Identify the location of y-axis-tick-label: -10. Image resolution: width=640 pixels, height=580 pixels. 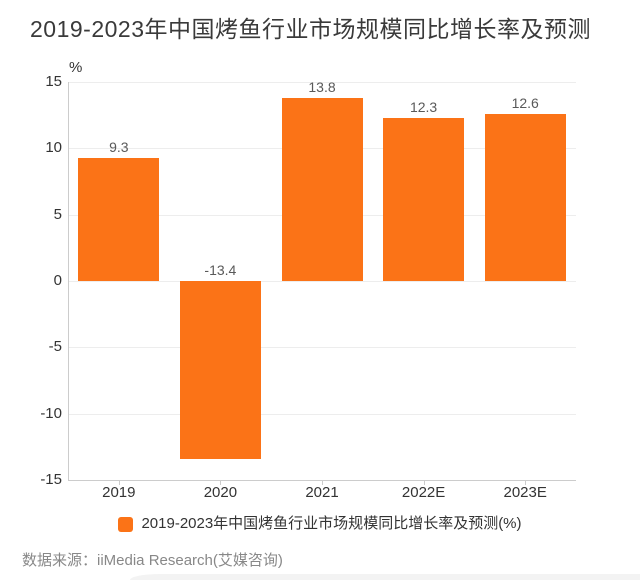
(51, 413).